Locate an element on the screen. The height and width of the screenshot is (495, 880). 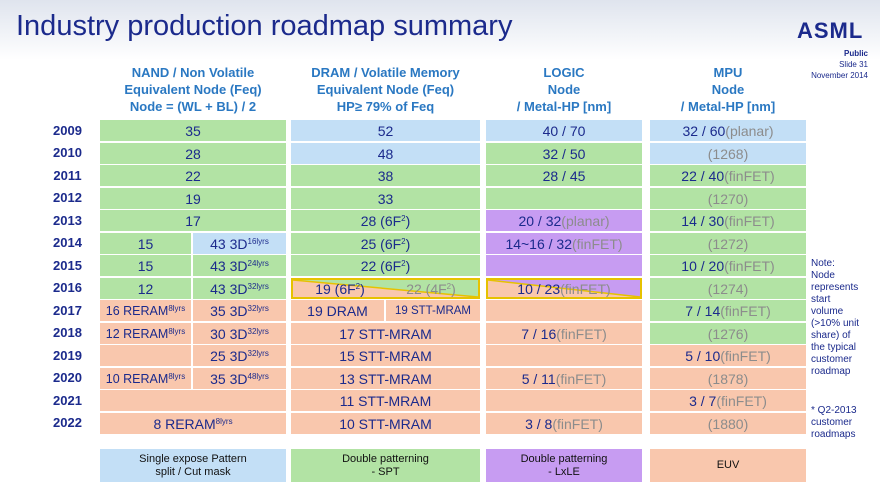
mpu-cell-2019: 5 / 10 (finFET) is located at coordinates (728, 355).